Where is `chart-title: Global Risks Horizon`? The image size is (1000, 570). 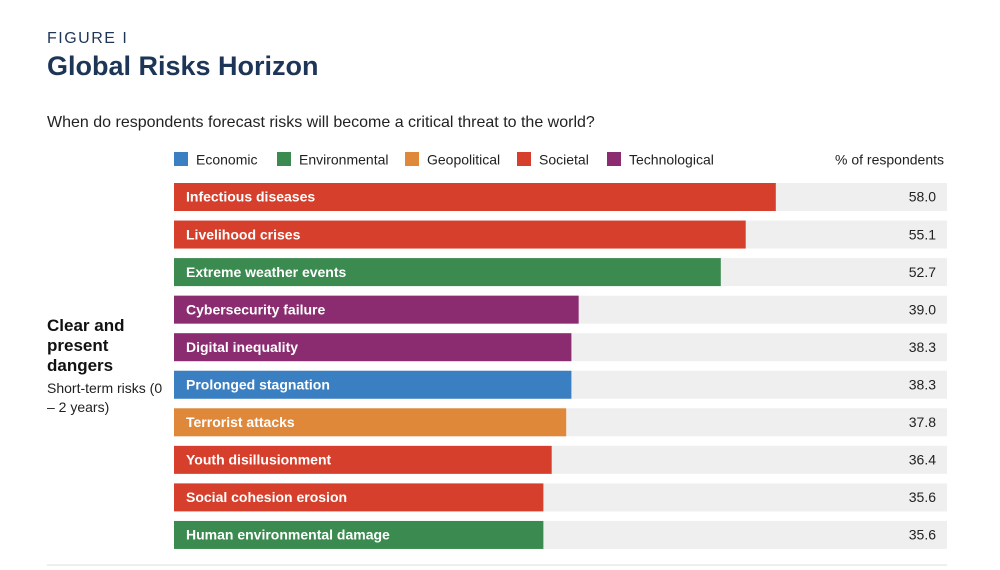 chart-title: Global Risks Horizon is located at coordinates (183, 66).